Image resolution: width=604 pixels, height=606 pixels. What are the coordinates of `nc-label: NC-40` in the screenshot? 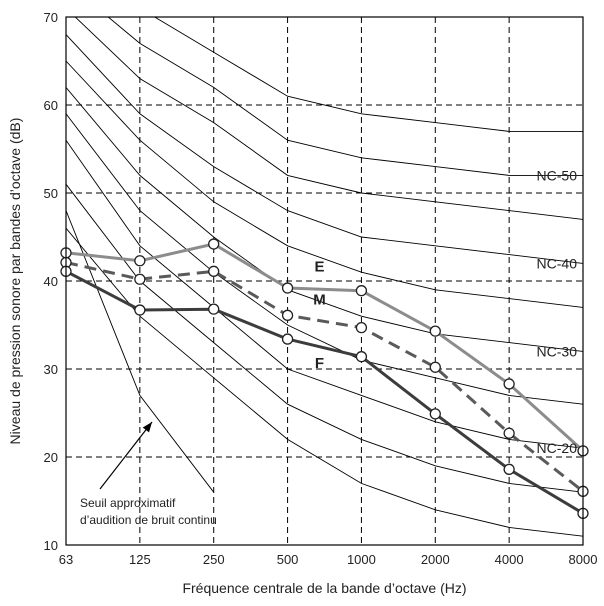 It's located at (557, 263).